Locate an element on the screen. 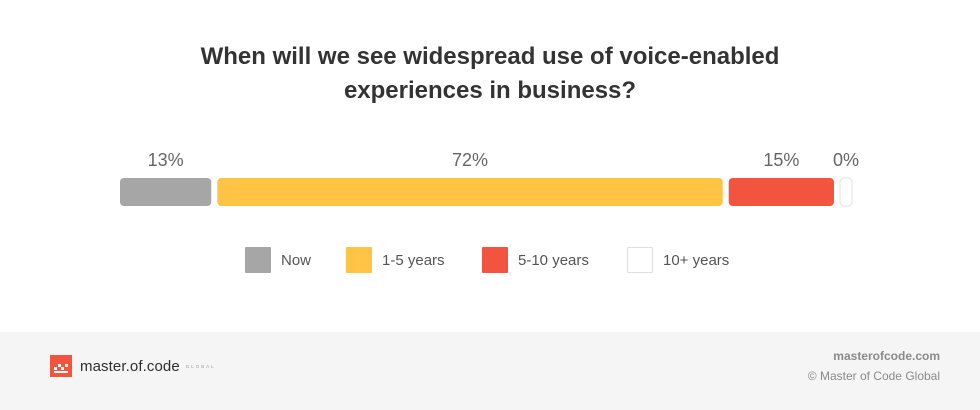 The width and height of the screenshot is (980, 410). value-label-5-10-years: 15% is located at coordinates (781, 160).